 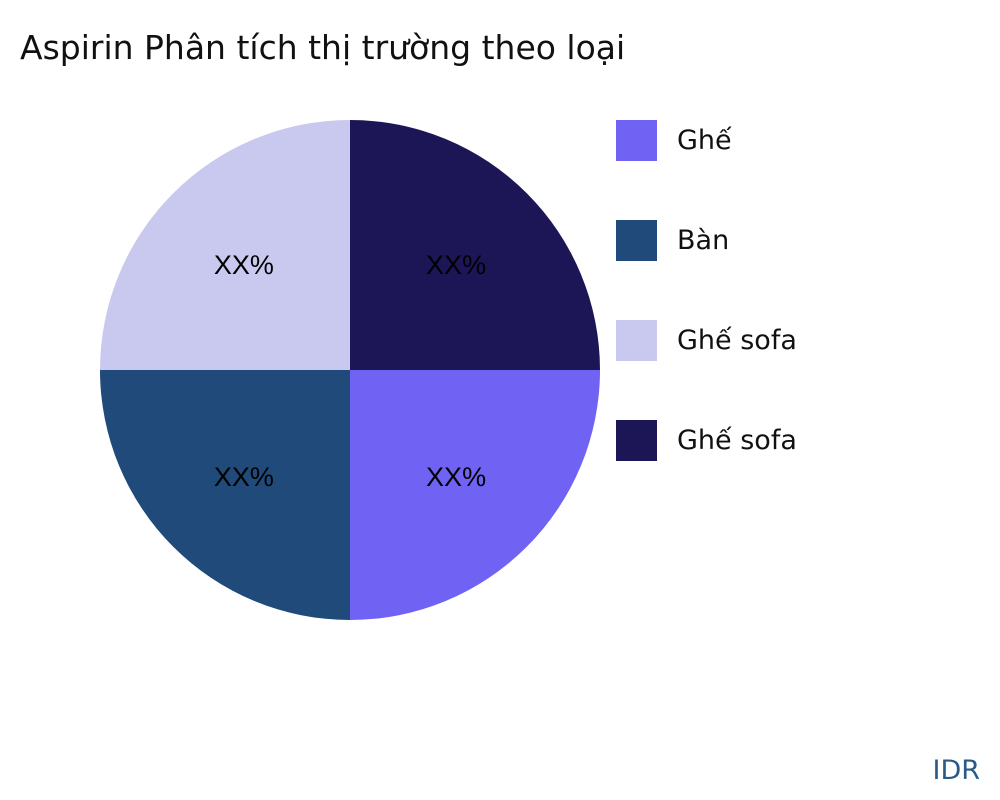 I want to click on legend: Ghế Bàn Ghế sofa Ghế sofa, so click(x=706, y=319).